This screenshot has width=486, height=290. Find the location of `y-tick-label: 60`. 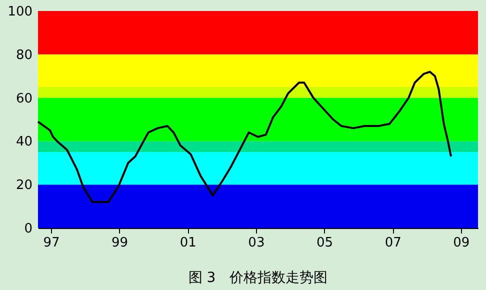

y-tick-label: 60 is located at coordinates (24, 98).